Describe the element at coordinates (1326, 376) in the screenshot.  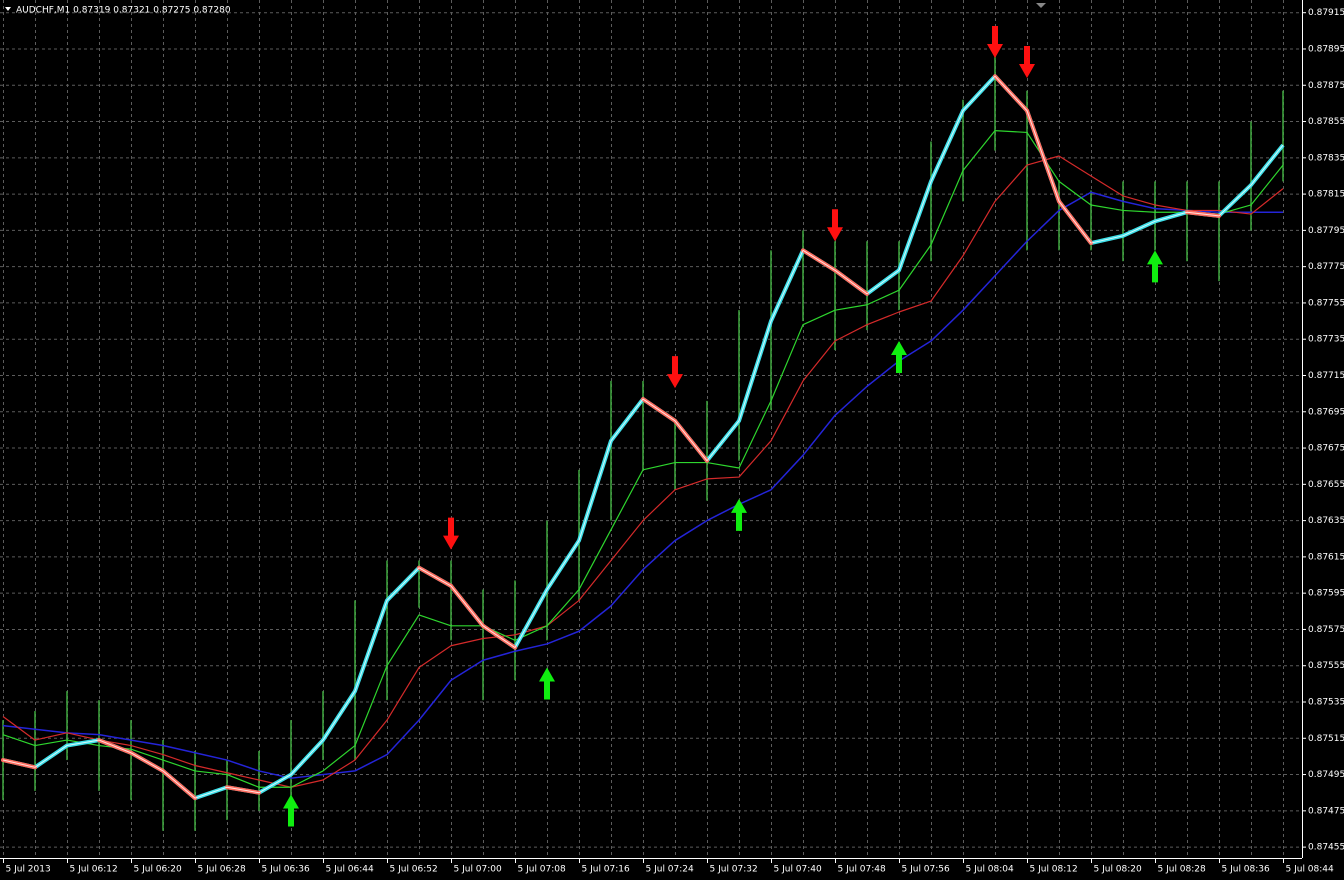
I see `y-tick-label: 0.87715` at that location.